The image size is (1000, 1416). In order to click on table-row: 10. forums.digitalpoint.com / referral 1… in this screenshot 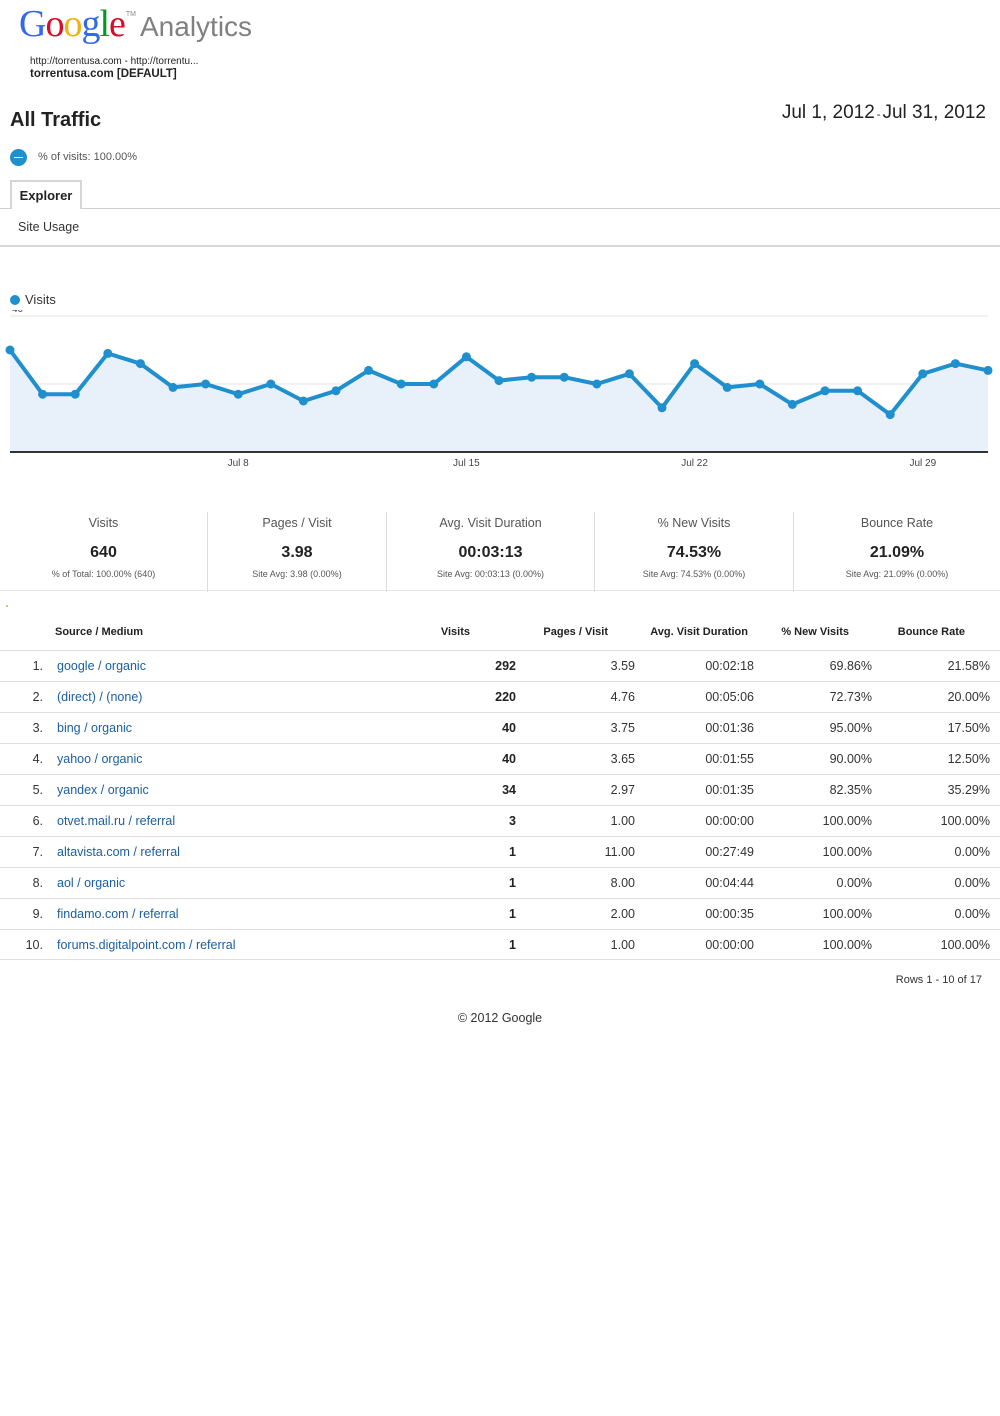, I will do `click(500, 944)`.